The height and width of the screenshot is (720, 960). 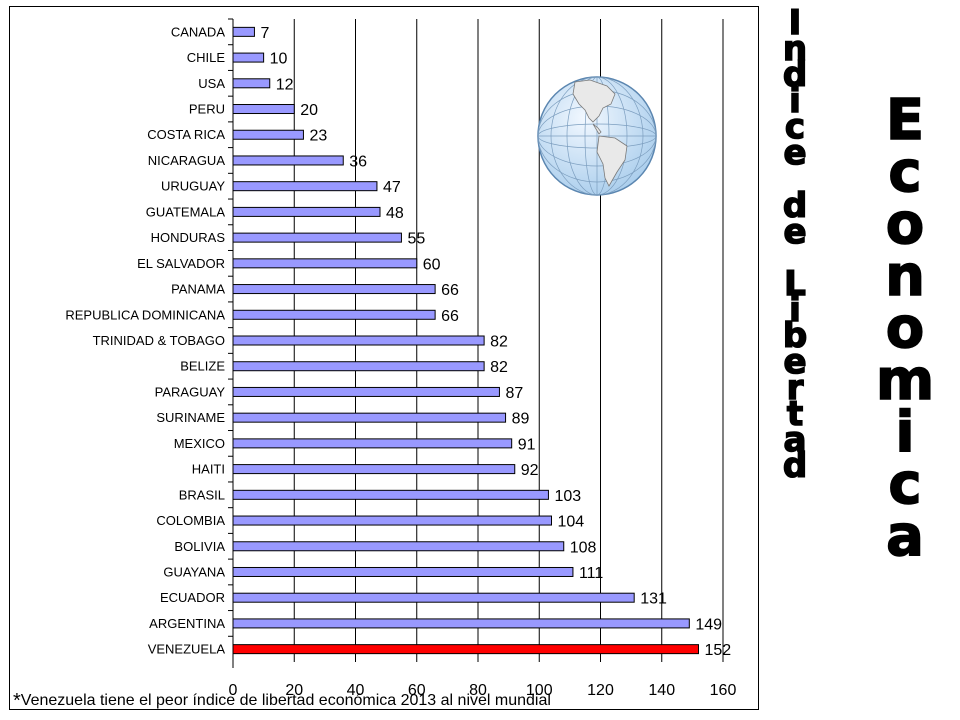 I want to click on category-label: HAITI, so click(x=208, y=469).